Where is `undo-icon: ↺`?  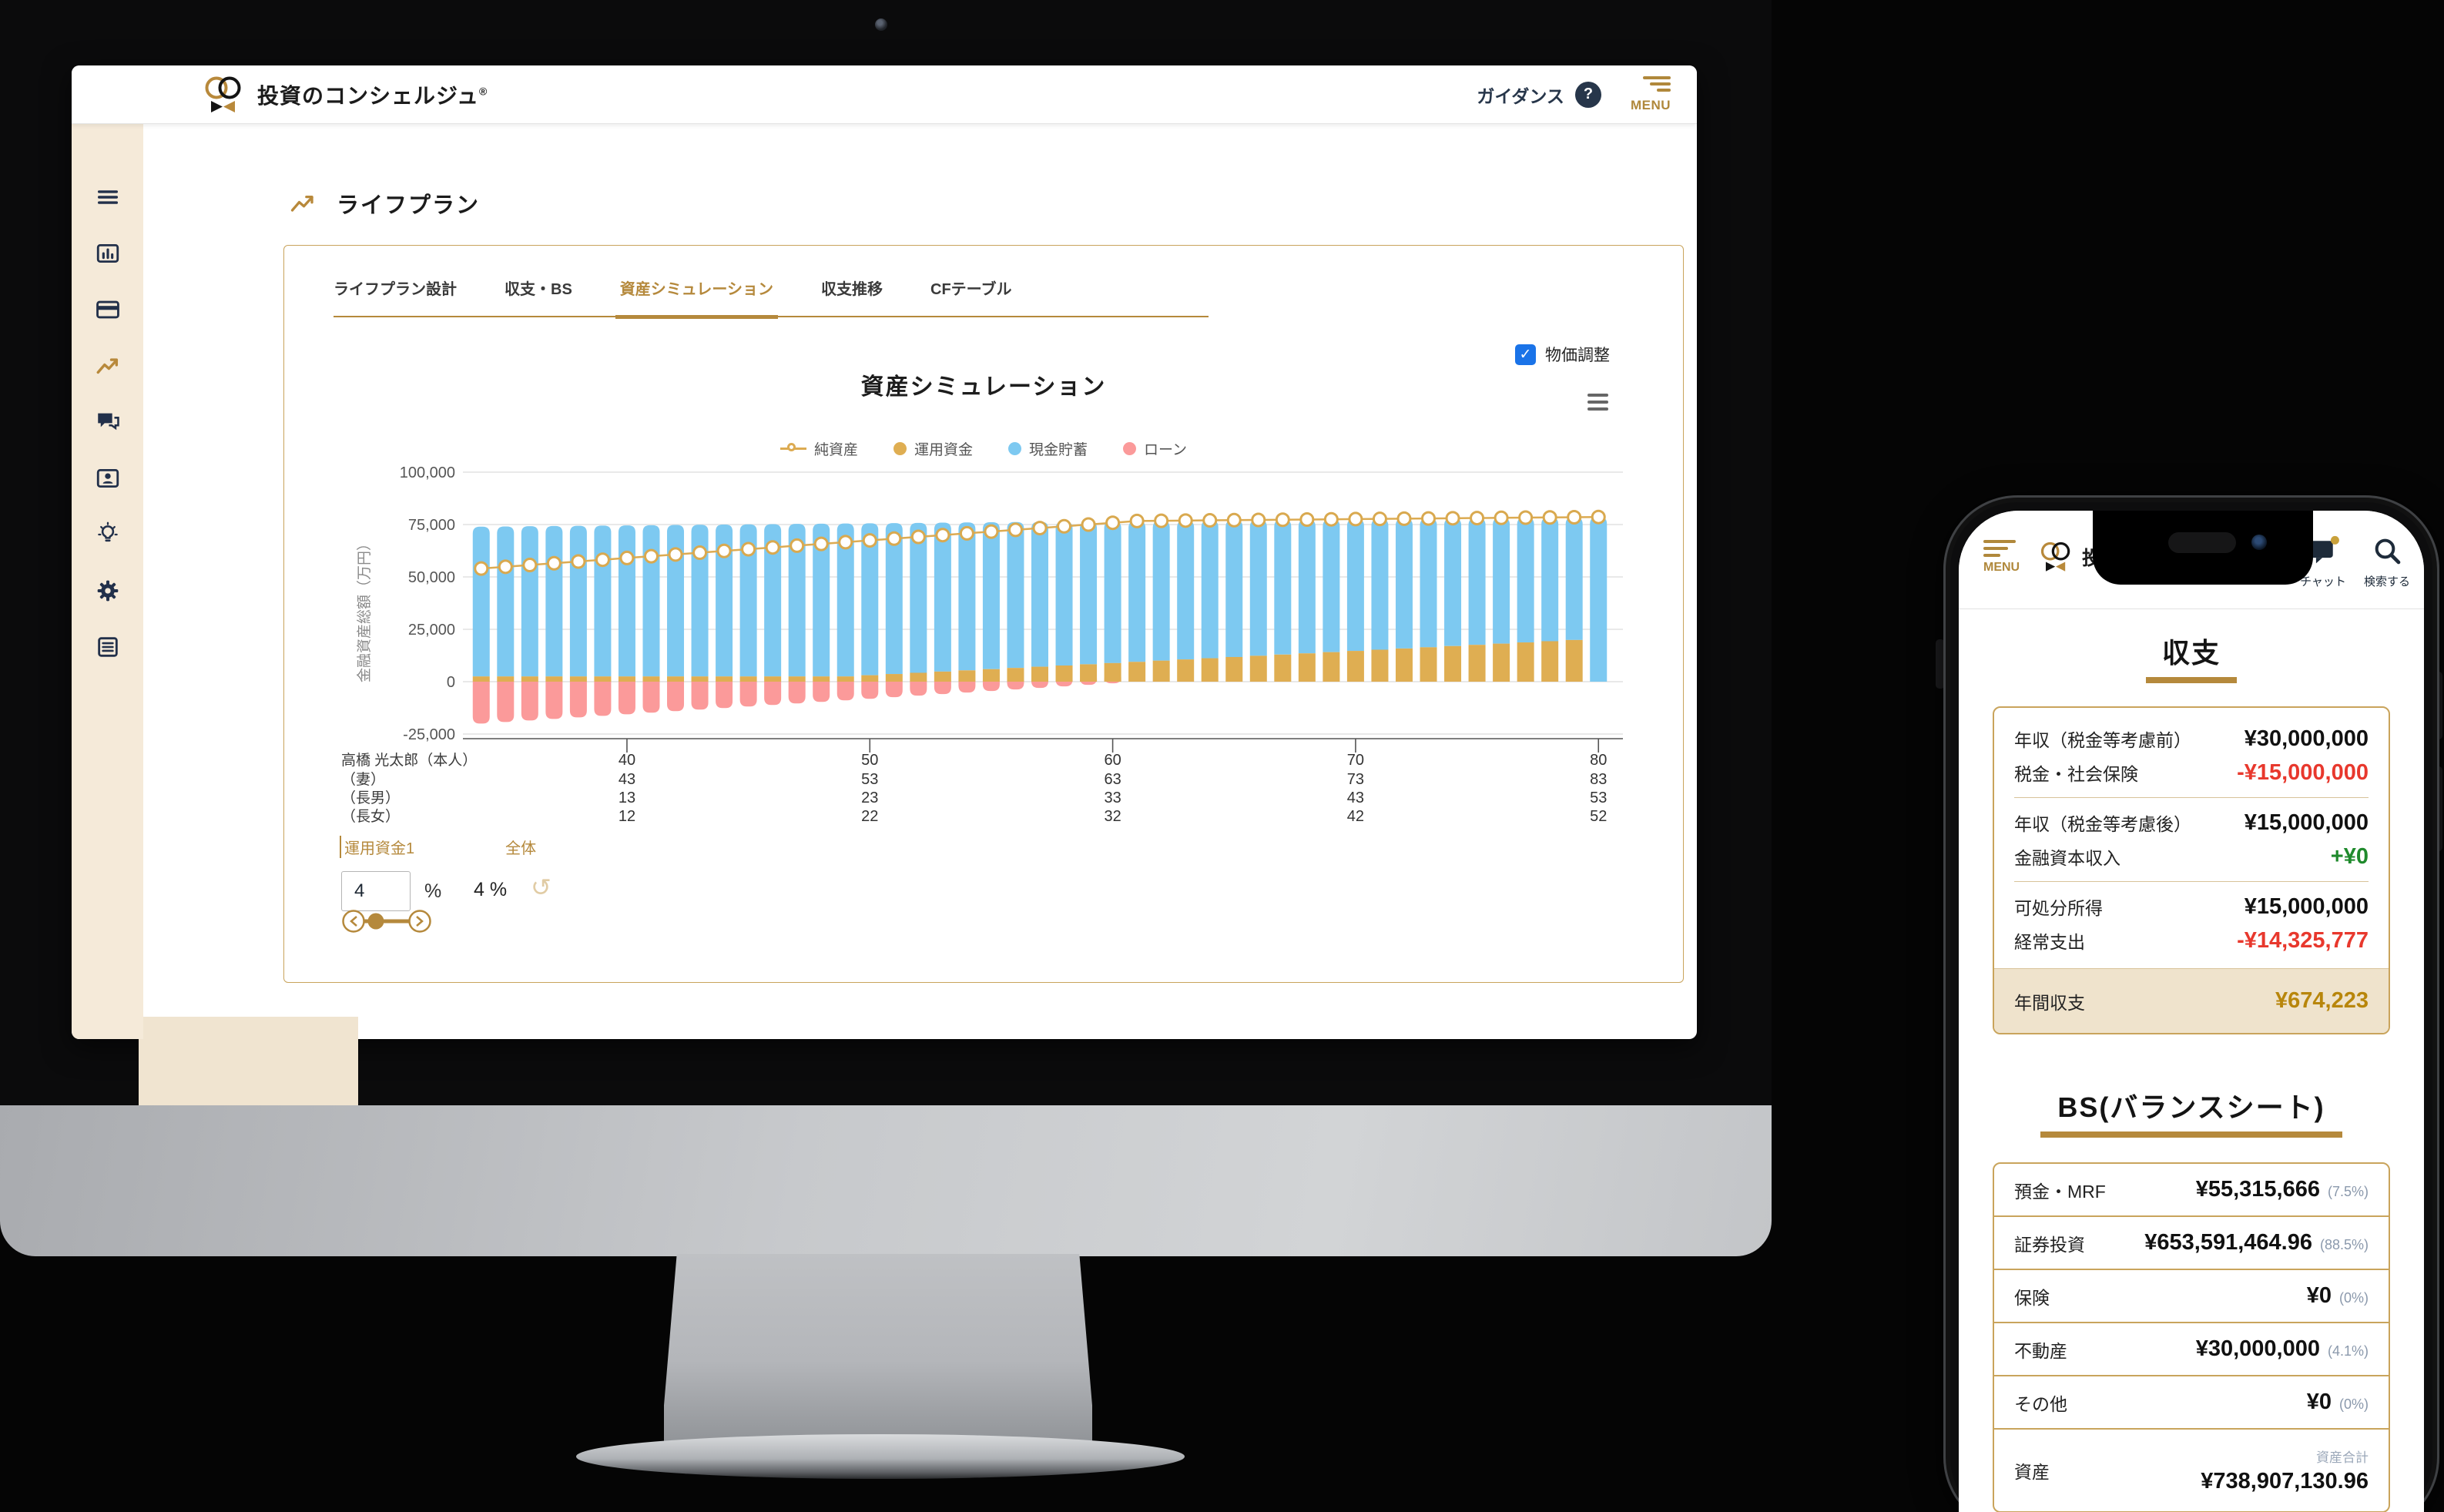 undo-icon: ↺ is located at coordinates (541, 887).